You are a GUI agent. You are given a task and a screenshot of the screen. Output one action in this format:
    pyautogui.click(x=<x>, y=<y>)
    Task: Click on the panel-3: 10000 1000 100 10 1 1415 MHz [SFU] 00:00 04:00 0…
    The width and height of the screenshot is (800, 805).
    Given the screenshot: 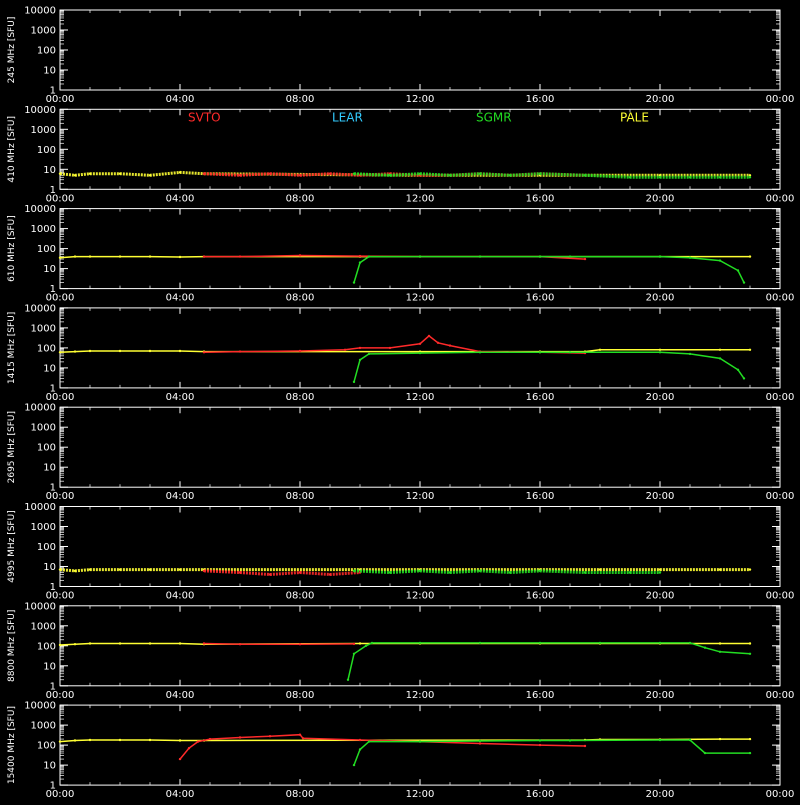 What is the action you would take?
    pyautogui.click(x=400, y=353)
    